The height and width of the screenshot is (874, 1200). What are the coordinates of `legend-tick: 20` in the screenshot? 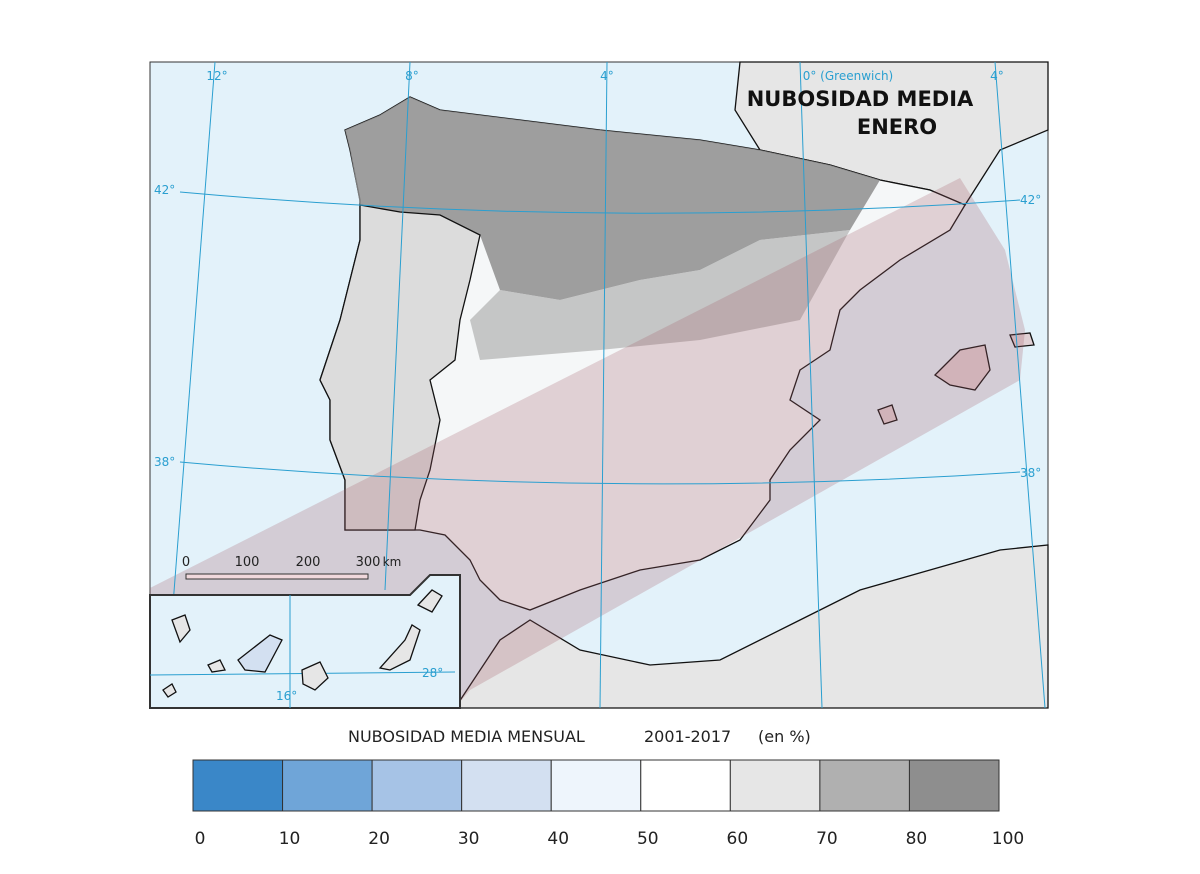 It's located at (379, 839).